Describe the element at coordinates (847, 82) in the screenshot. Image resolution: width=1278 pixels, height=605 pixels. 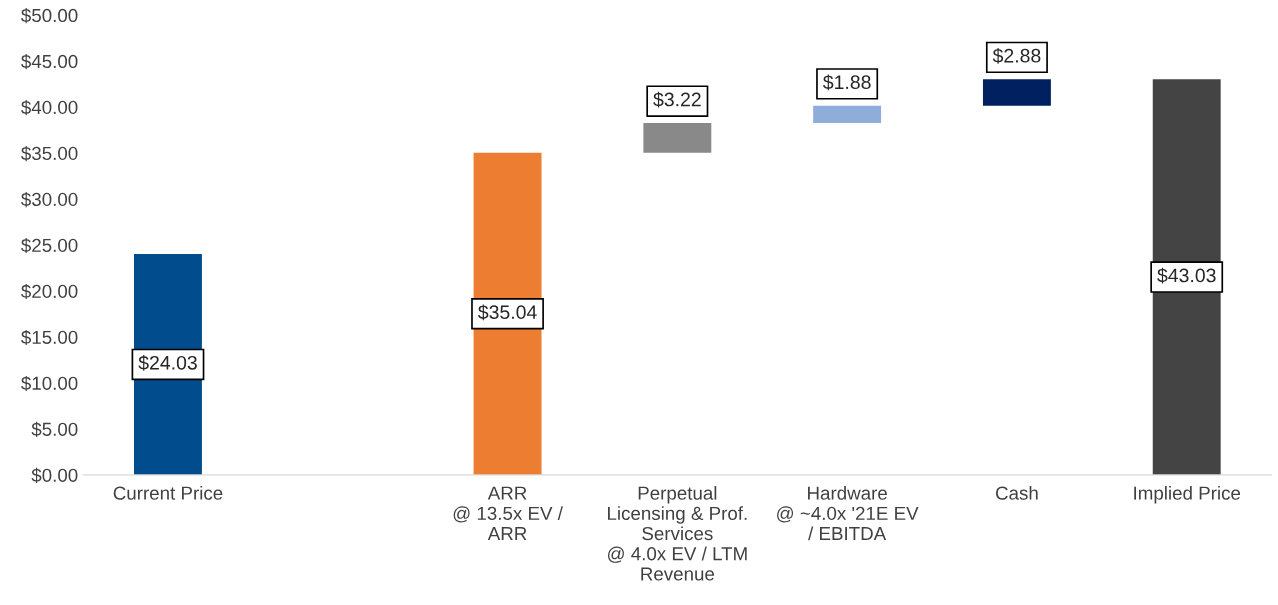
I see `data-label: $1.88` at that location.